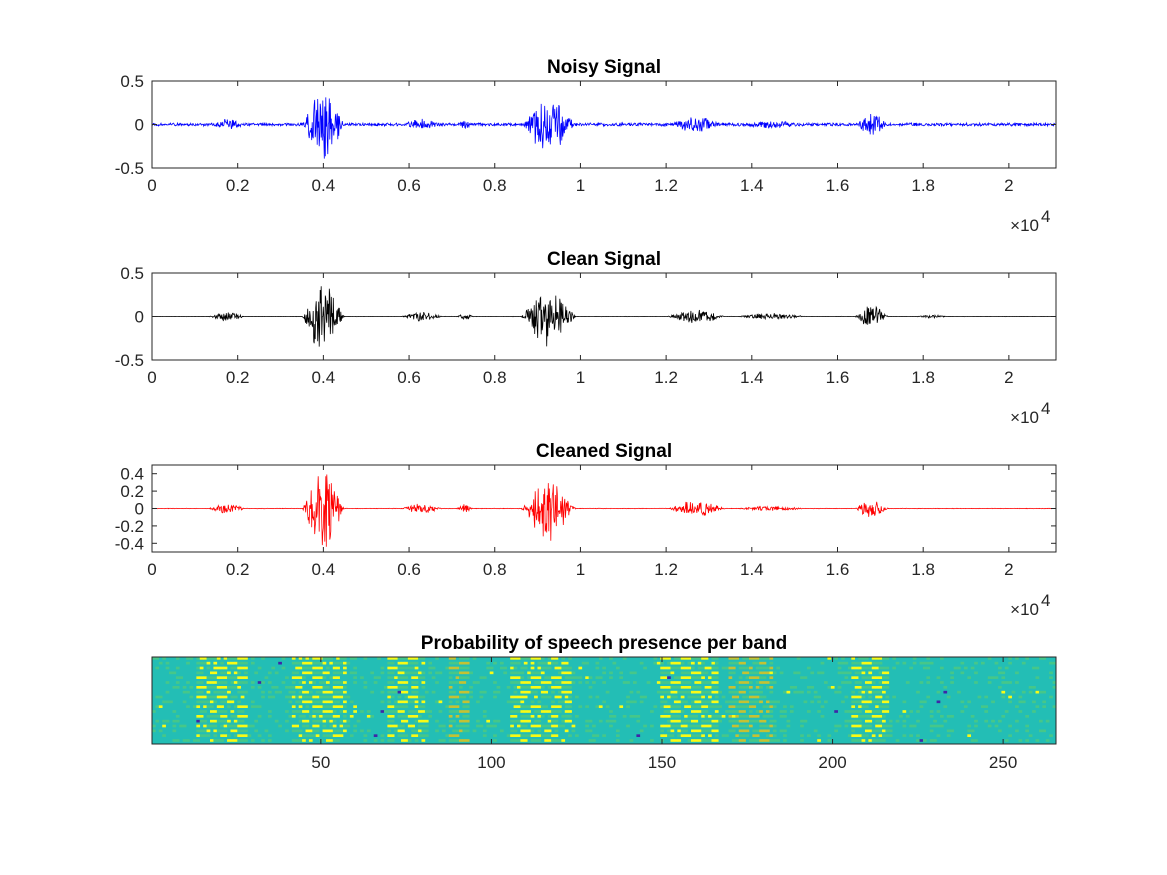  I want to click on x-exponent-power: 4, so click(1045, 216).